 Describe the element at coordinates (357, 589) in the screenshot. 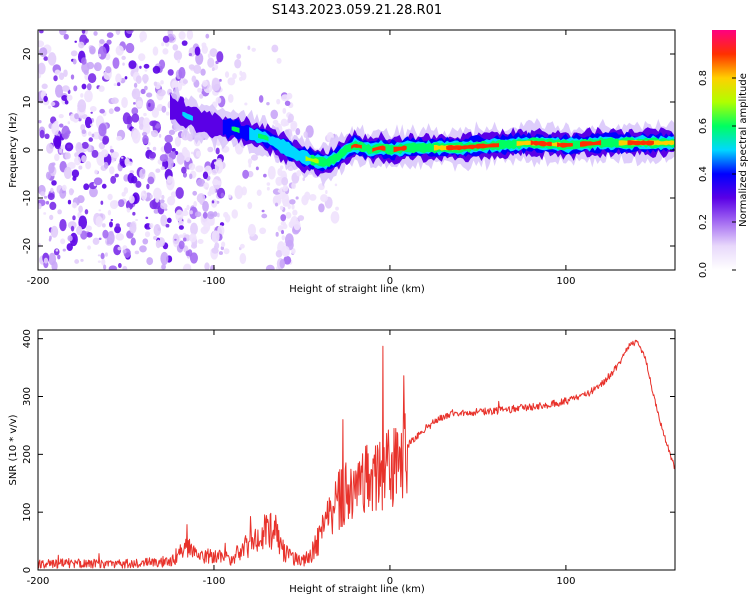

I see `snr-x-label: Height of straight line (km)` at that location.